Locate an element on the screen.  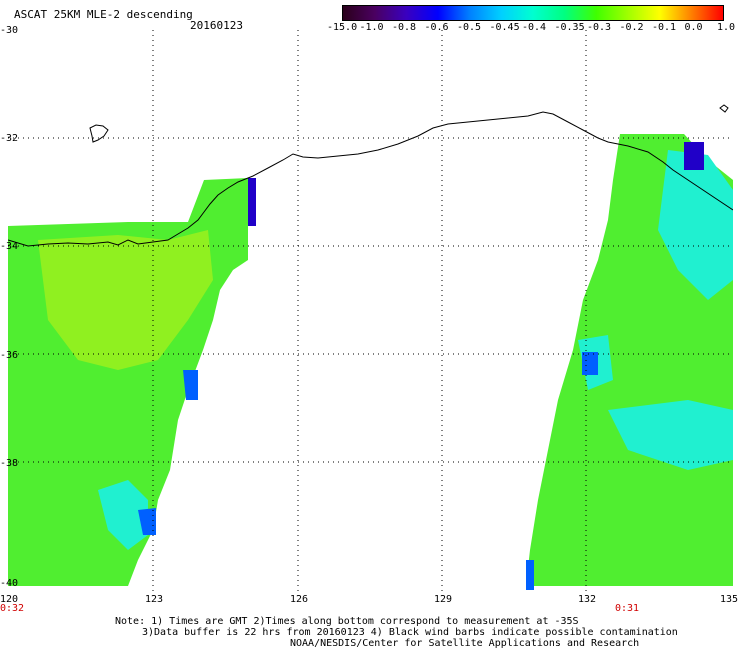
lon-label: 132 is located at coordinates (587, 599).